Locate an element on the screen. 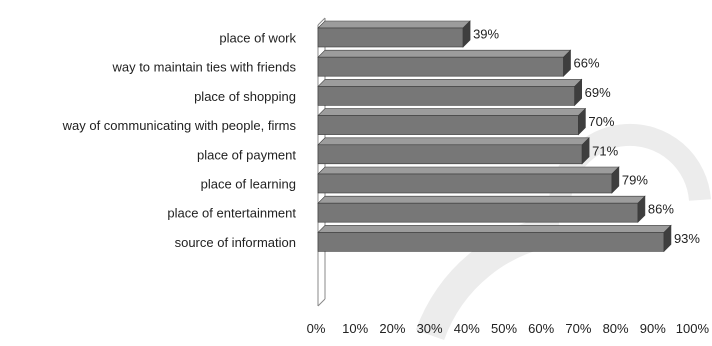  y-axis-bottom-edge is located at coordinates (321, 302).